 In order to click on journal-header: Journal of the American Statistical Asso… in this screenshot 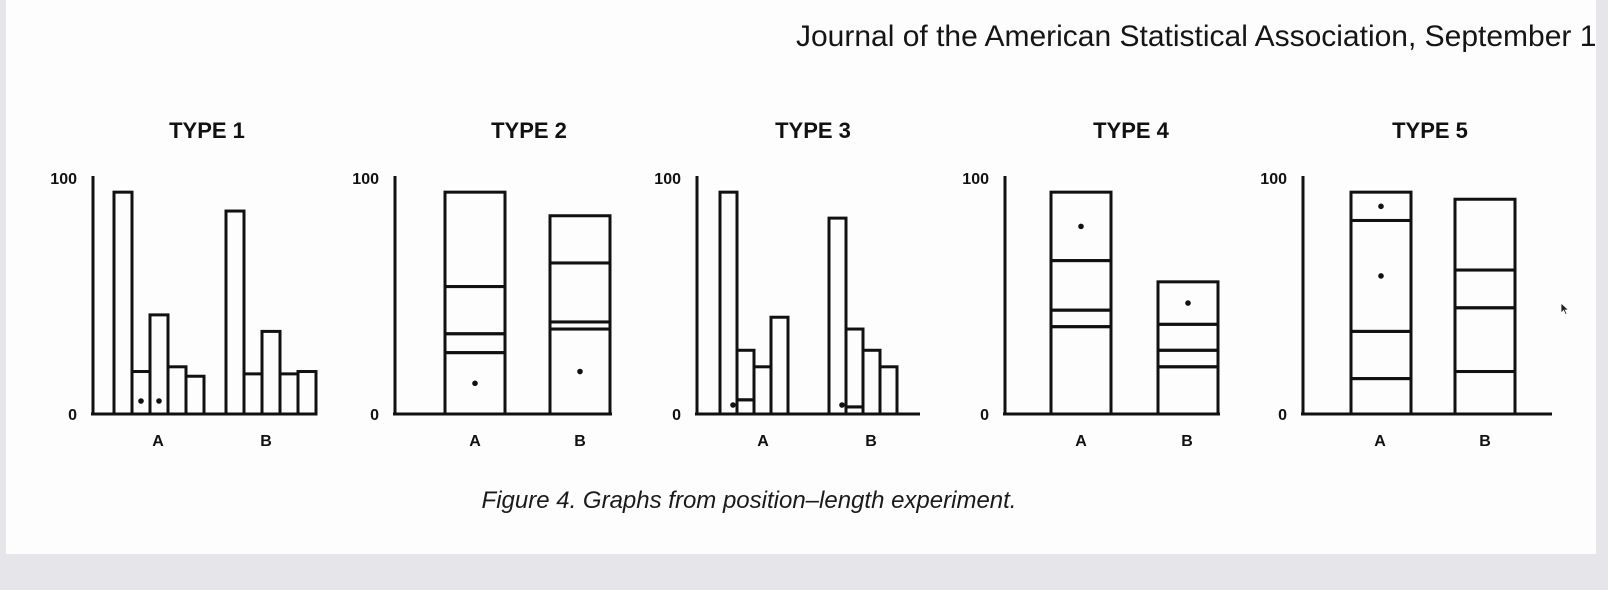, I will do `click(1196, 37)`.